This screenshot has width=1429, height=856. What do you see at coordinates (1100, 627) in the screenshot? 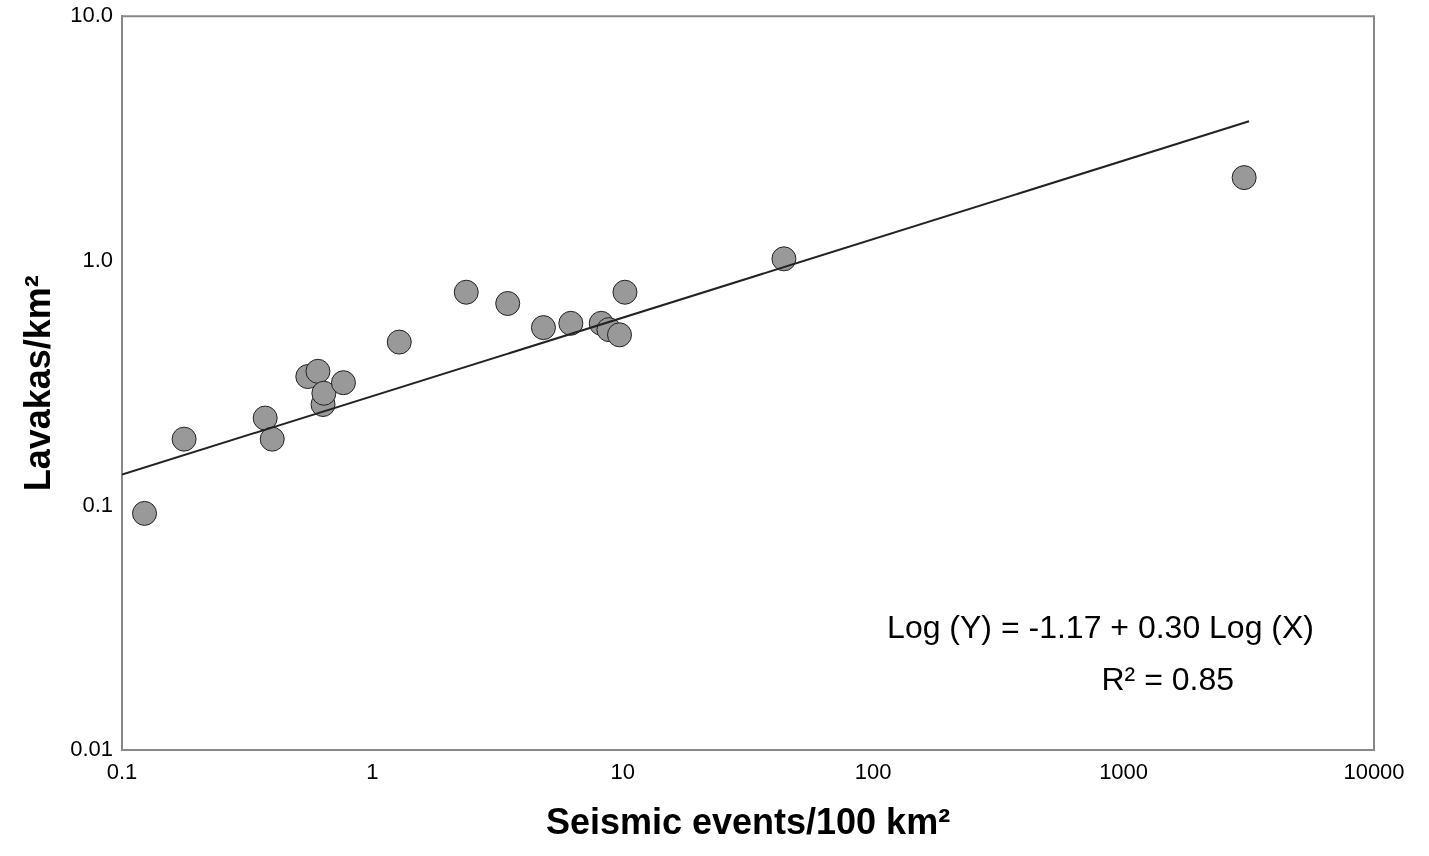
I see `annotation: Log (Y) = -1.17 + 0.30 Log (X)` at bounding box center [1100, 627].